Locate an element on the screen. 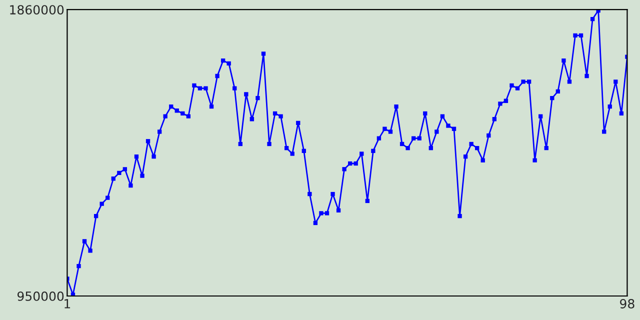 The height and width of the screenshot is (320, 640). x-tick-label: 98 is located at coordinates (627, 303).